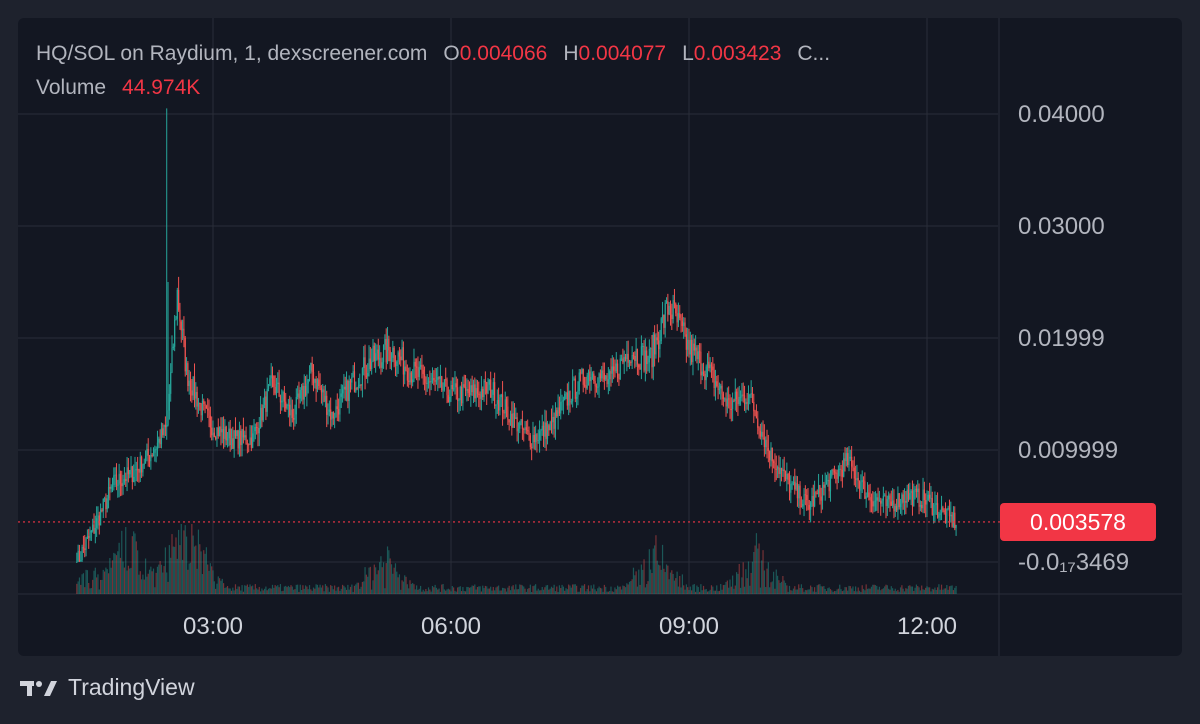 This screenshot has height=724, width=1200. What do you see at coordinates (131, 687) in the screenshot?
I see `tradingview-brand: TradingView` at bounding box center [131, 687].